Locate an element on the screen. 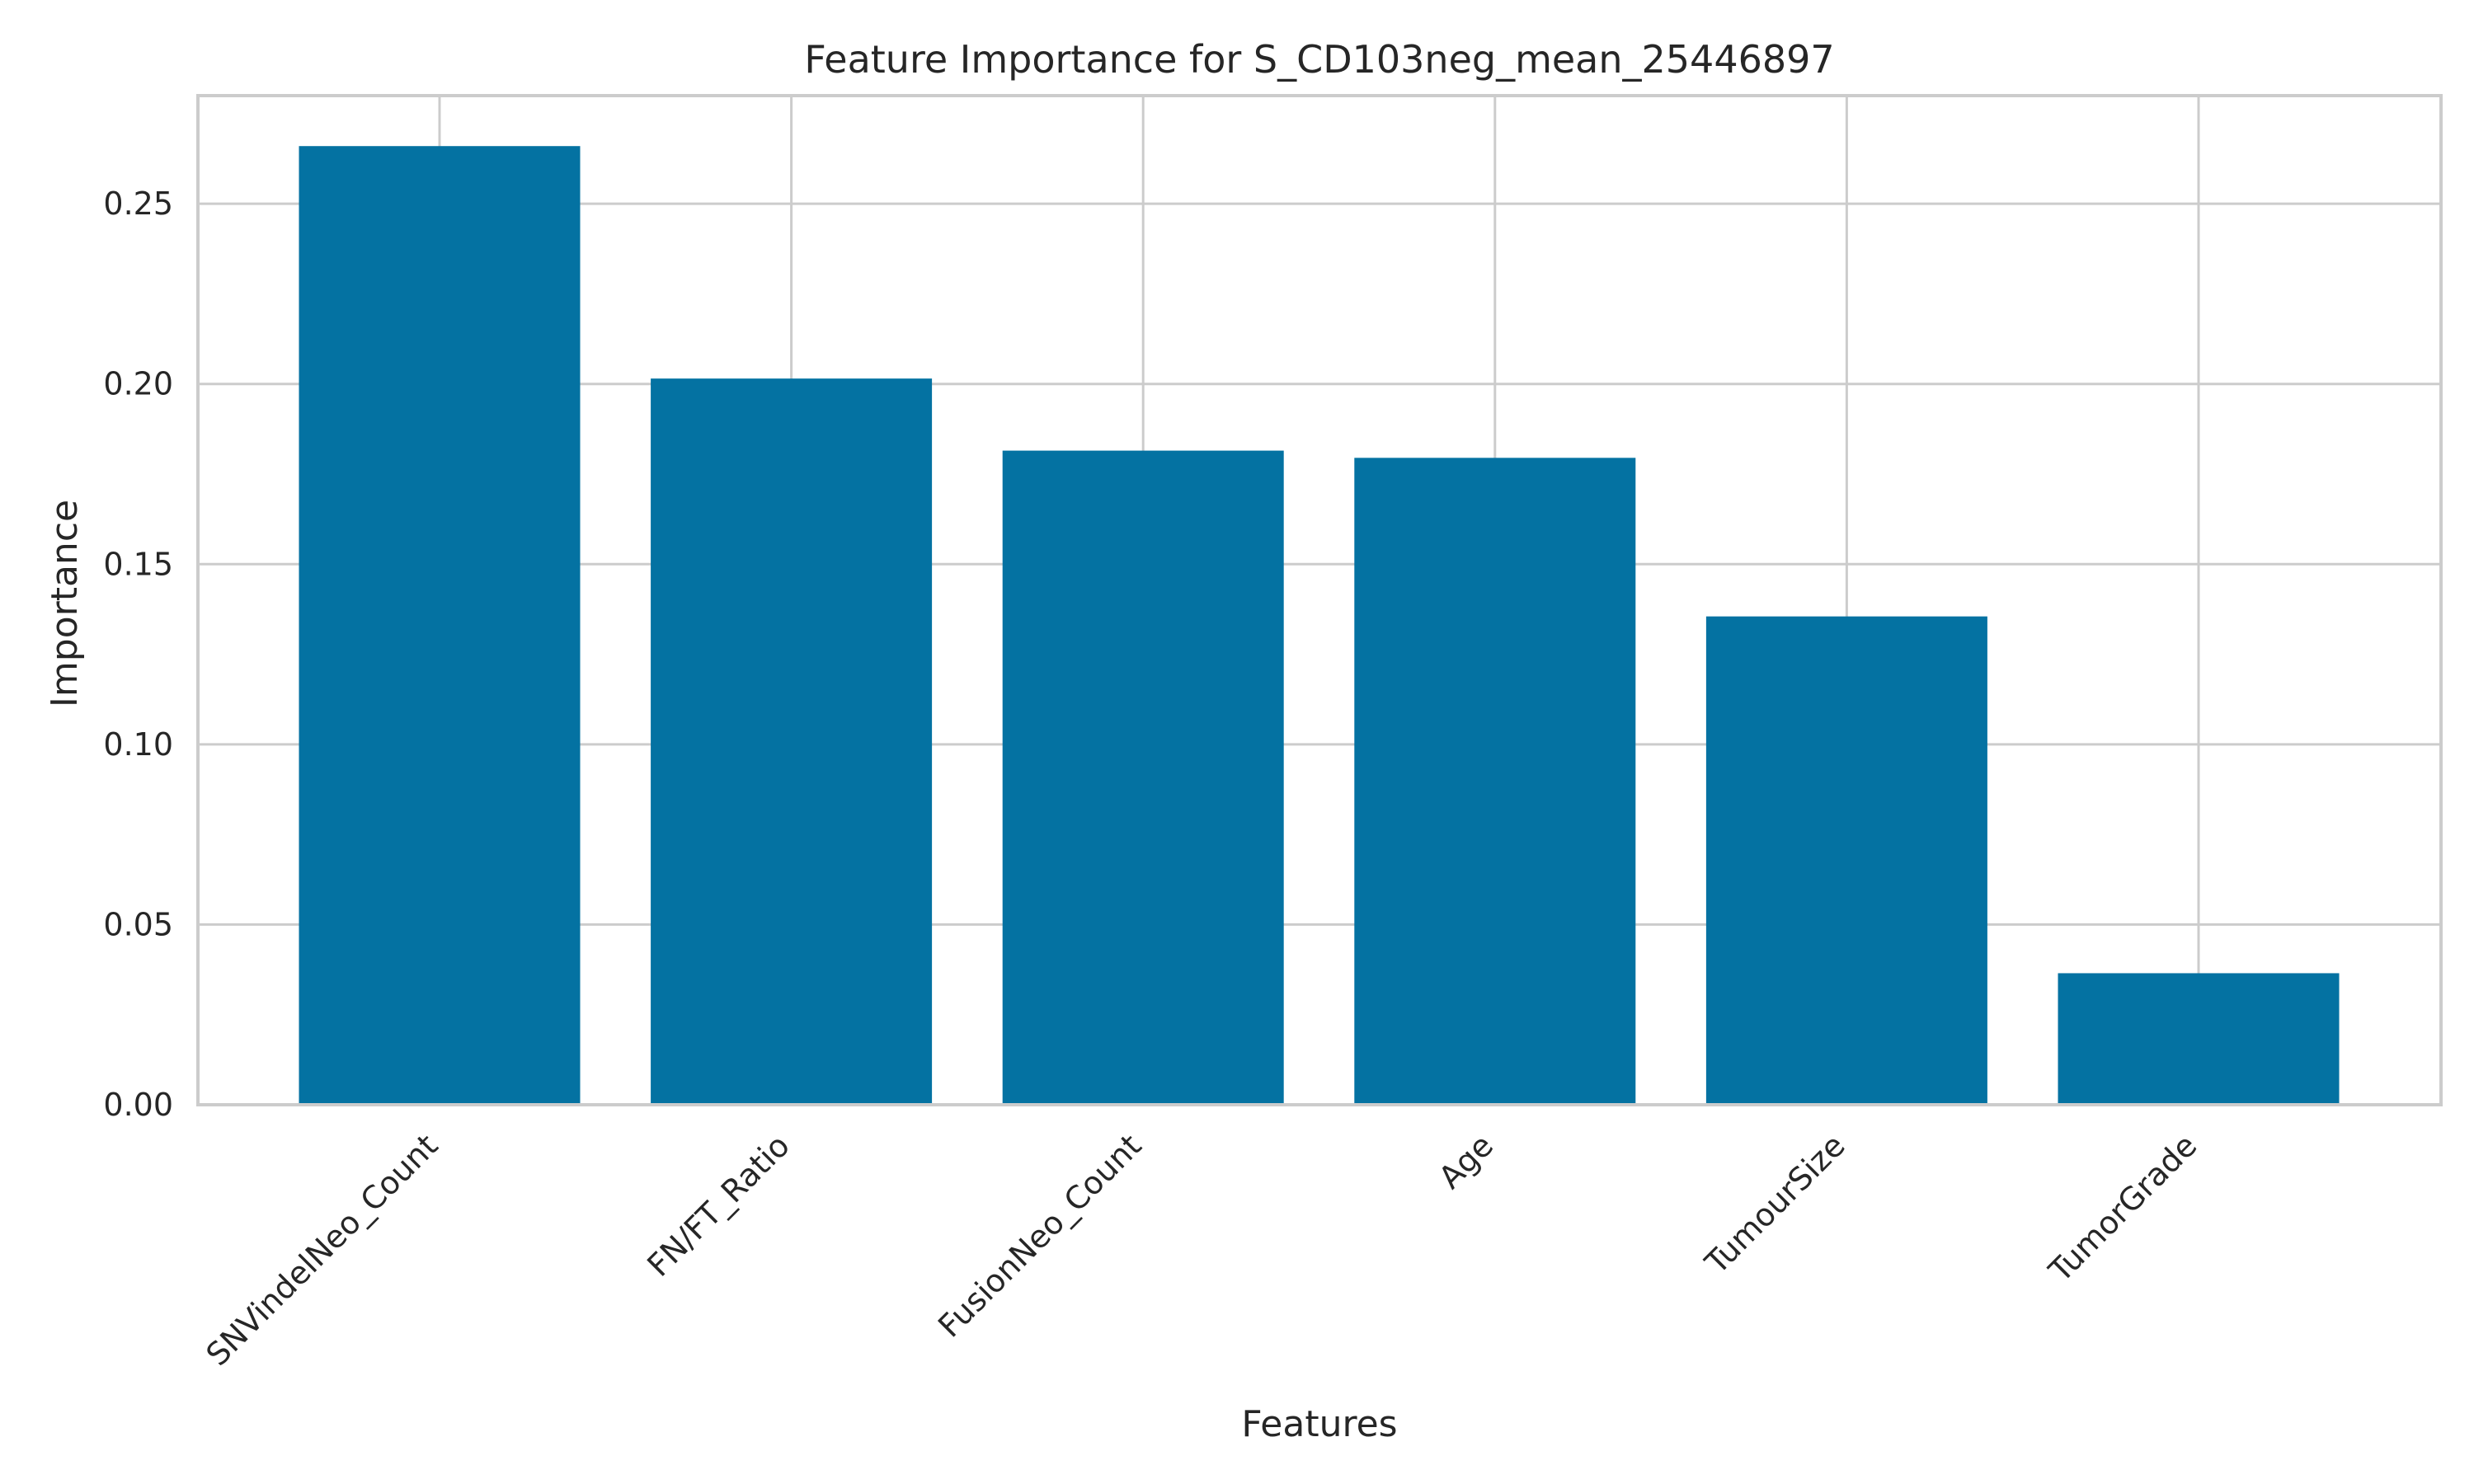 This screenshot has width=2474, height=1484. bar-fn-ft-ratio is located at coordinates (792, 742).